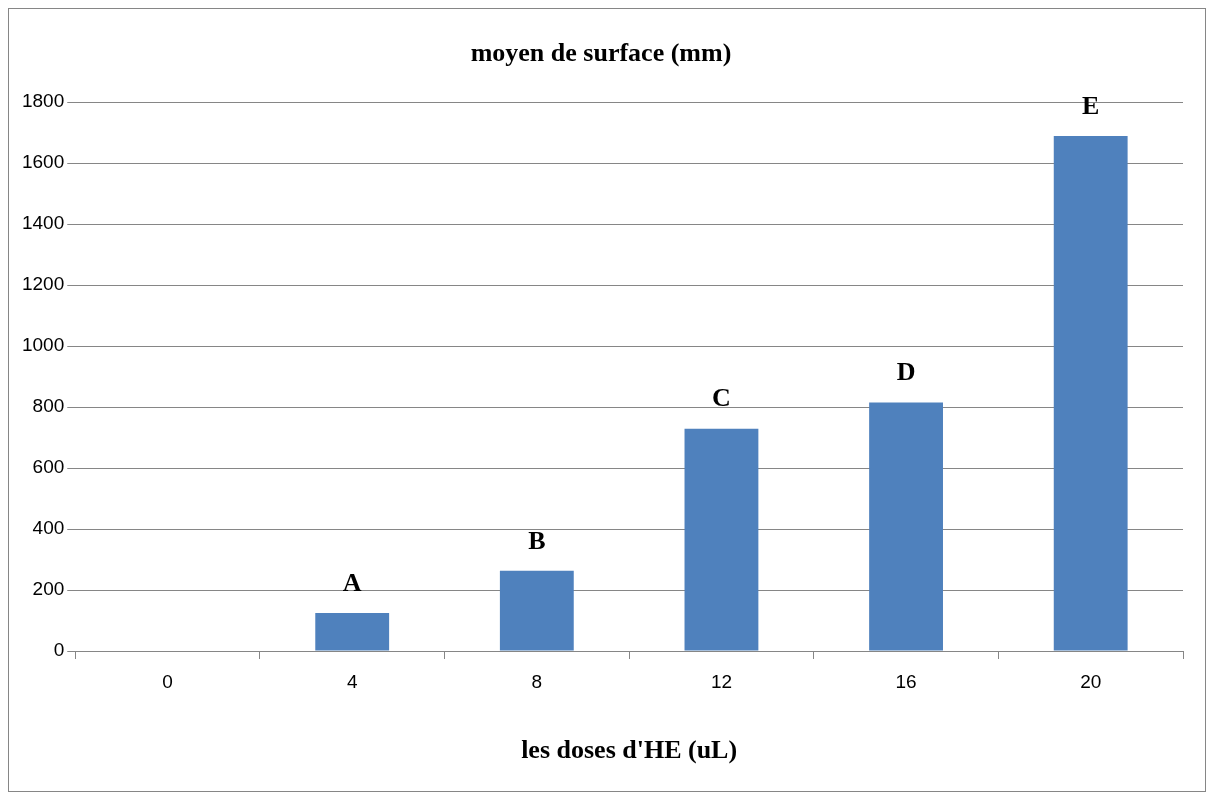 The height and width of the screenshot is (800, 1214). What do you see at coordinates (43, 284) in the screenshot?
I see `y-tick-label: 1200` at bounding box center [43, 284].